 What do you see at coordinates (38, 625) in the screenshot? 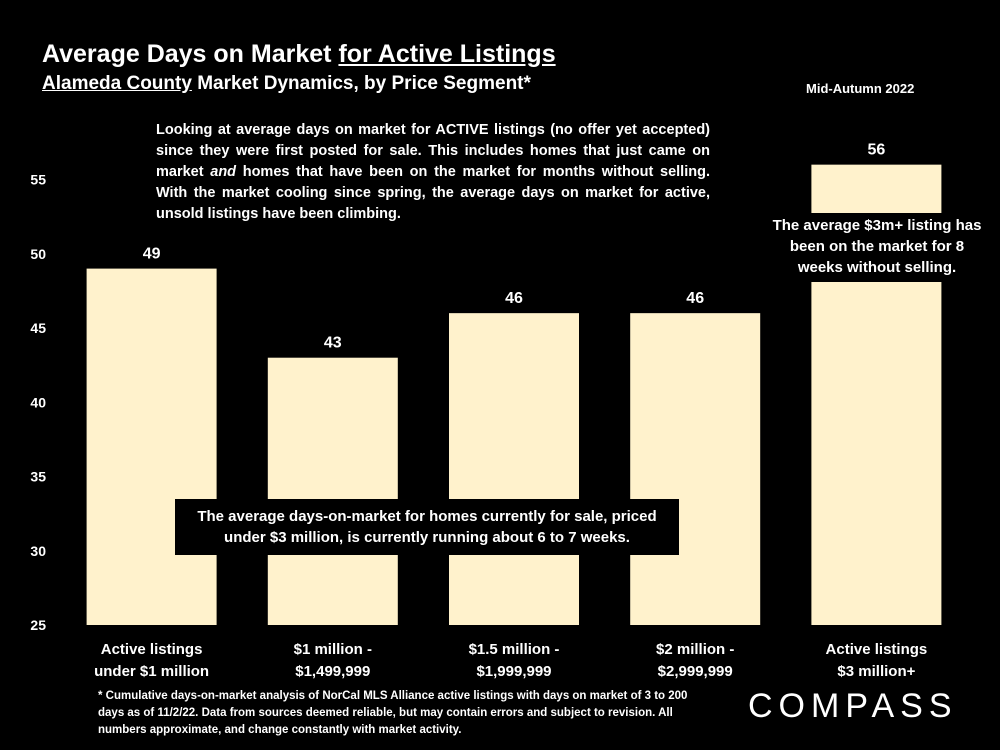
I see `y-tick-label: 25` at bounding box center [38, 625].